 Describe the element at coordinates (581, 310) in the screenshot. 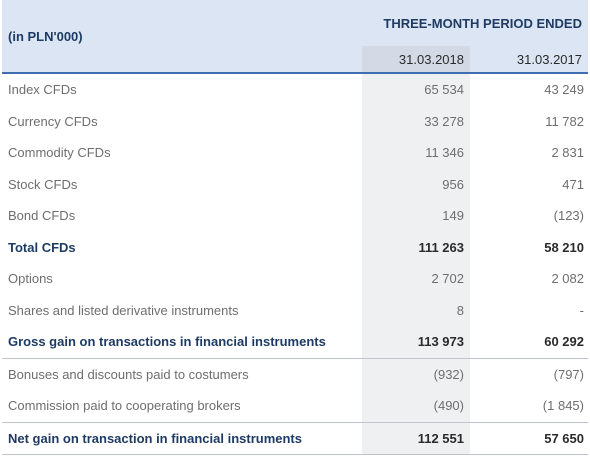

I see `value-2017: -` at that location.